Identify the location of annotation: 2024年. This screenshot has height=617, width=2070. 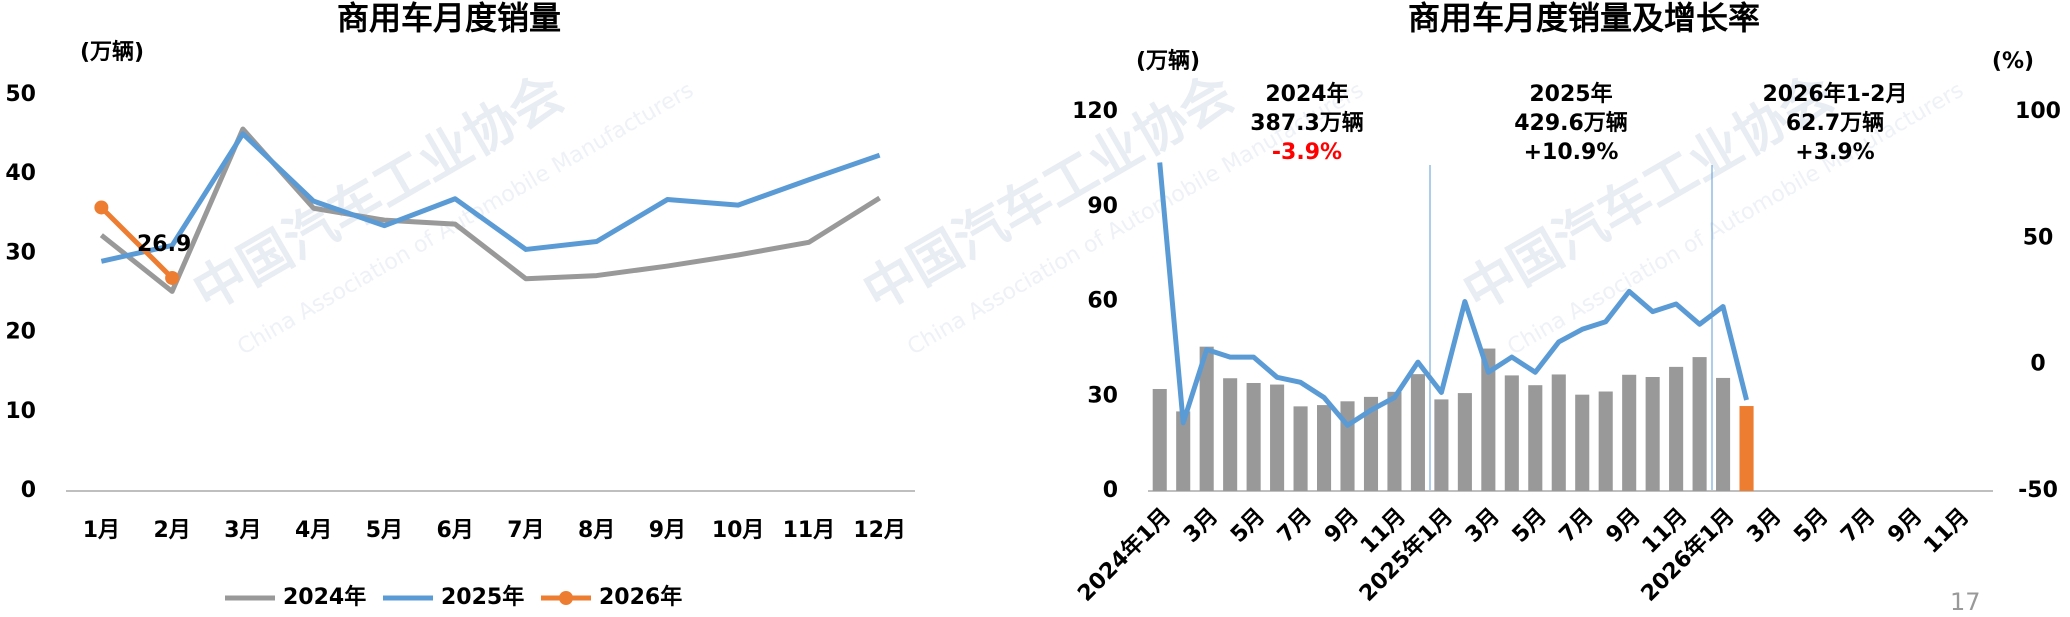
(1306, 94).